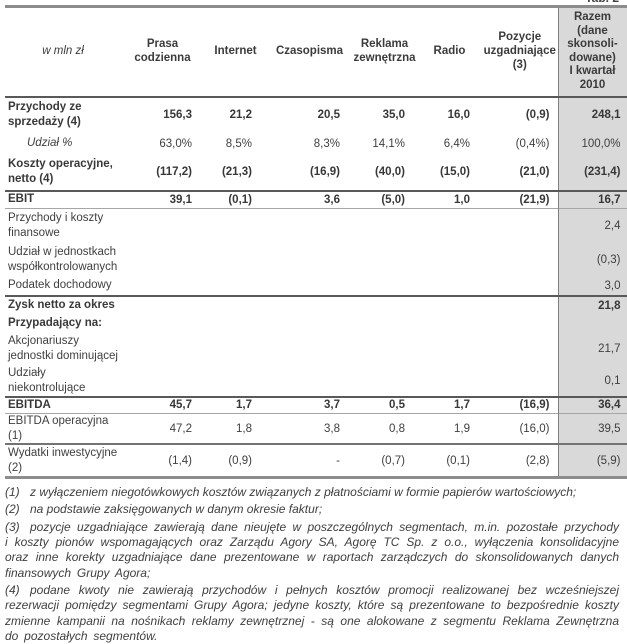 The height and width of the screenshot is (644, 627). What do you see at coordinates (397, 428) in the screenshot?
I see `value-cell: 0,8` at bounding box center [397, 428].